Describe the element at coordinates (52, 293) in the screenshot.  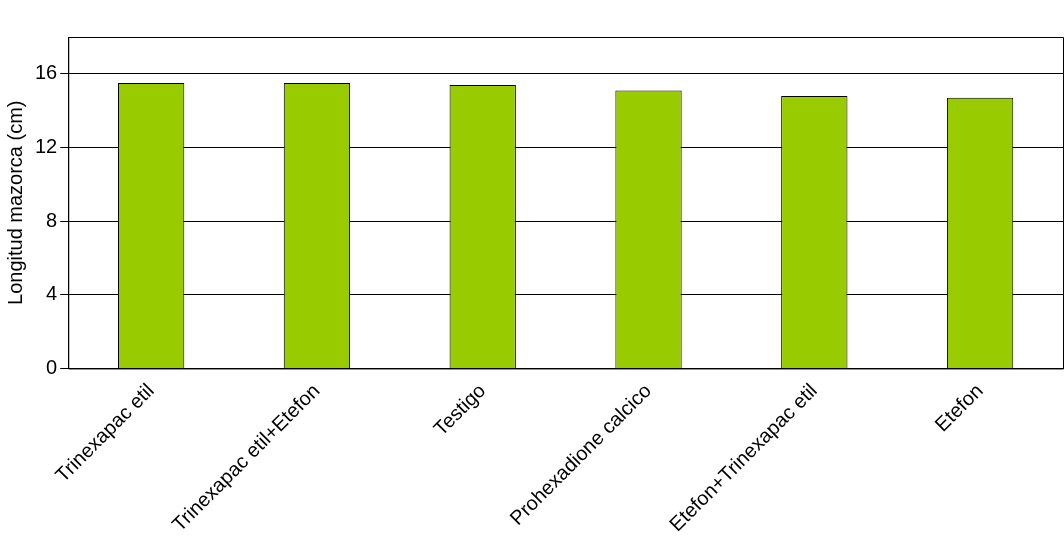
I see `y-tick-label: 4` at that location.